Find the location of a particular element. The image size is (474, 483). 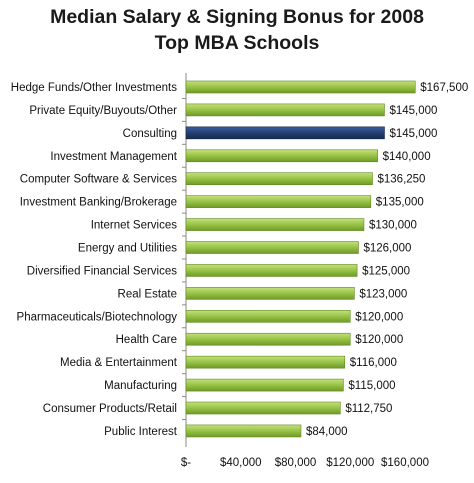

x-tick-label: $160,000 is located at coordinates (405, 463).